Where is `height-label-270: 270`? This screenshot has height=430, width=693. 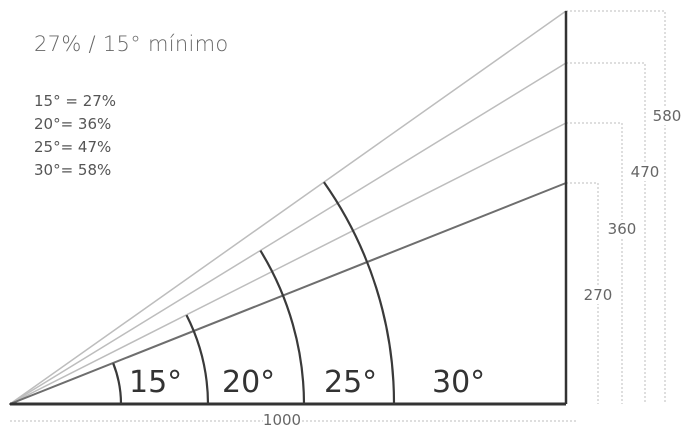 height-label-270: 270 is located at coordinates (598, 295).